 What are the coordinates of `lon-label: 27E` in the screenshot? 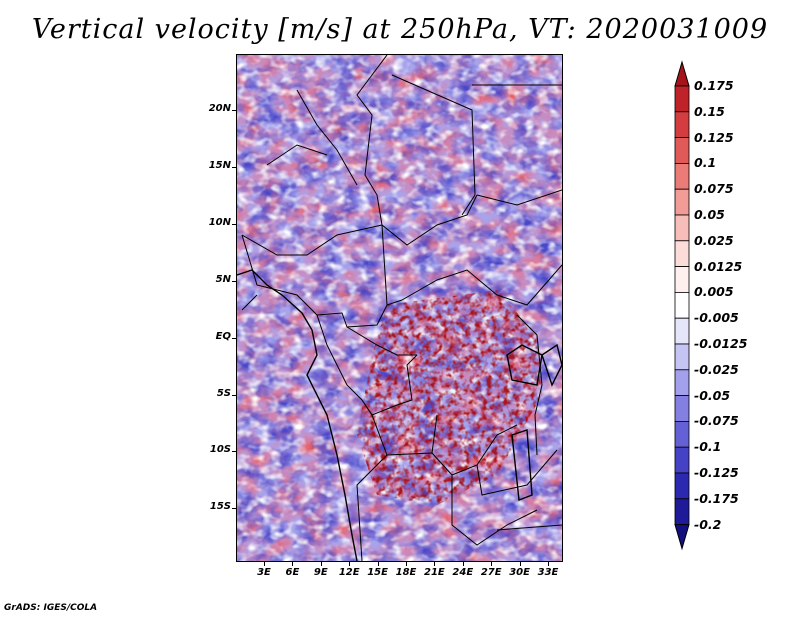 It's located at (491, 572).